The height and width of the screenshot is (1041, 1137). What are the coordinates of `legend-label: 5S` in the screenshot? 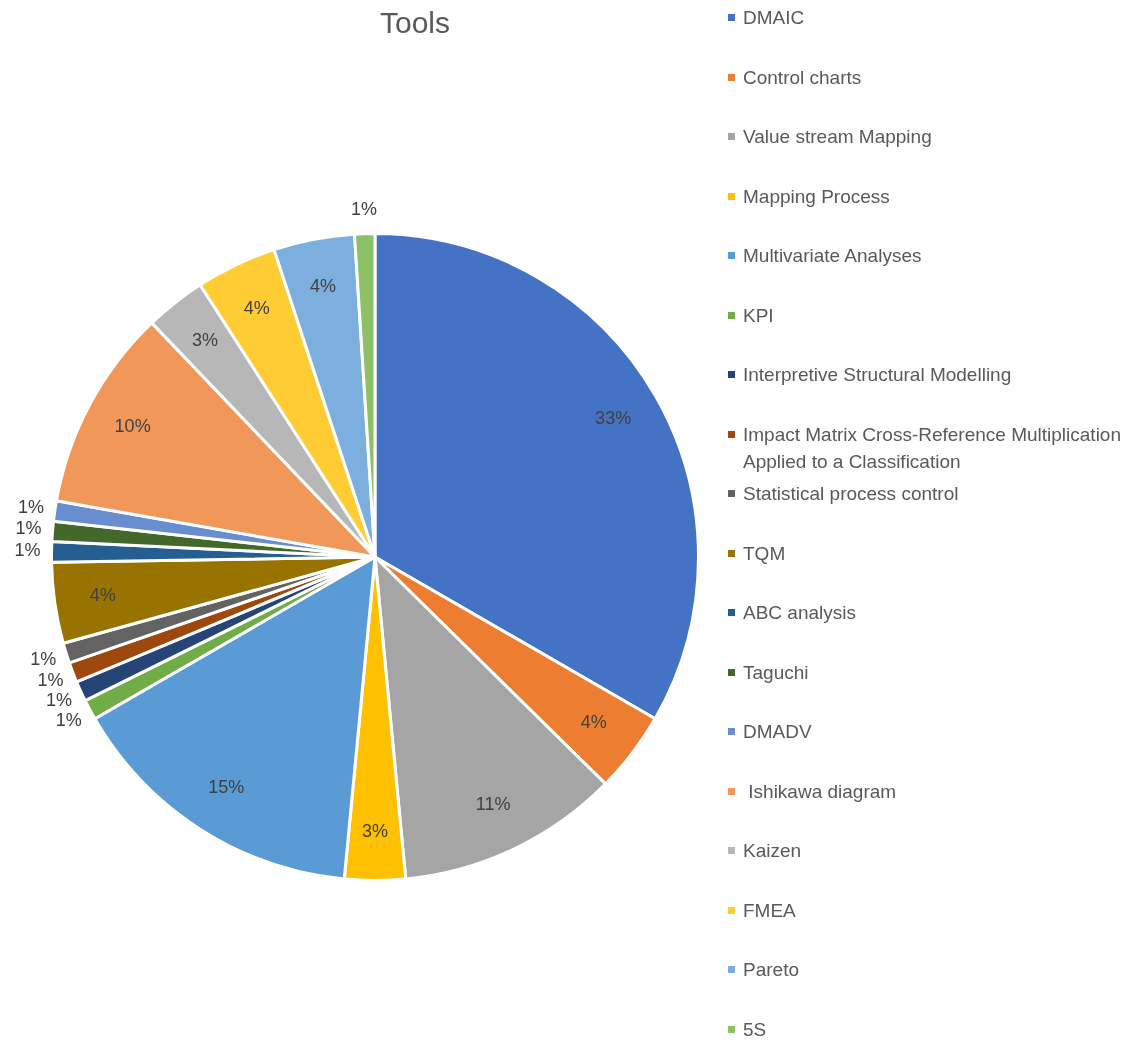 It's located at (755, 1029).